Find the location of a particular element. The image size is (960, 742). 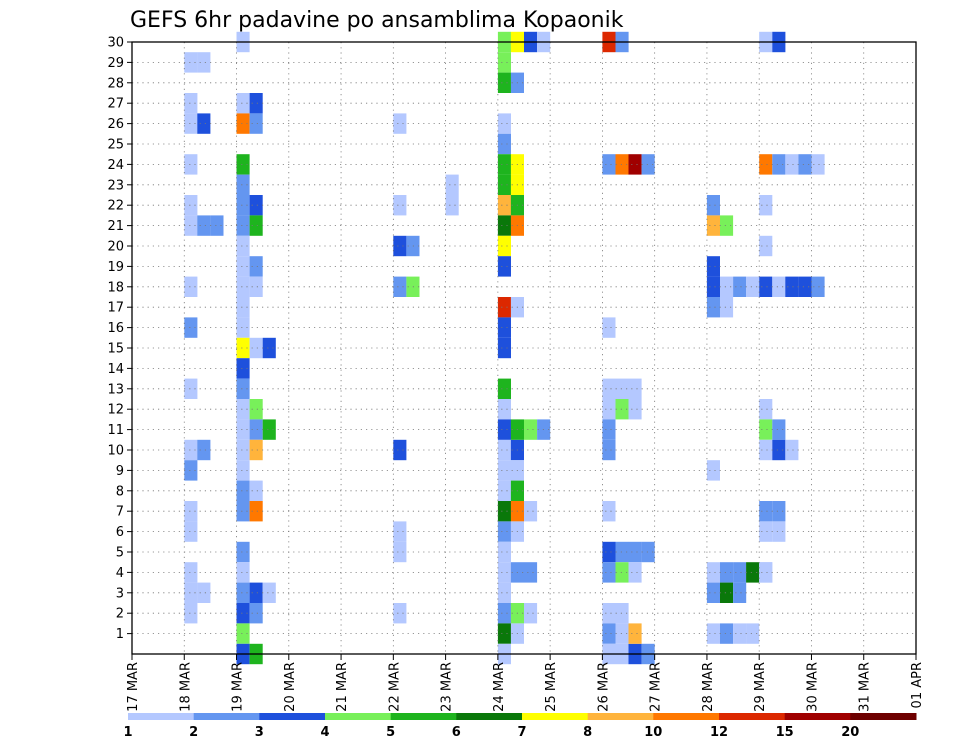

y-tick-label: 19 is located at coordinates (115, 267).